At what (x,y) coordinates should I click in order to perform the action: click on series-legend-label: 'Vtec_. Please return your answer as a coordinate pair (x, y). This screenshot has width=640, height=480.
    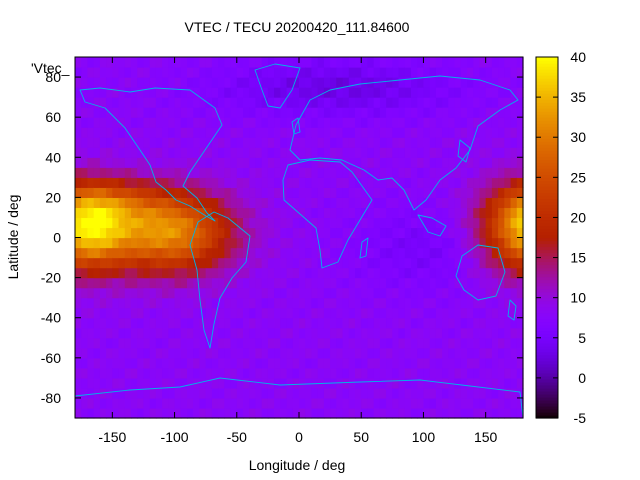
    Looking at the image, I should click on (50, 68).